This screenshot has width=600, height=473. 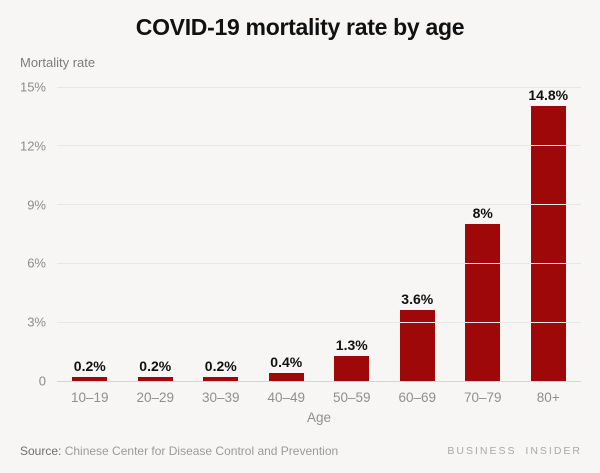 I want to click on bar-value-label: 8%, so click(x=482, y=213).